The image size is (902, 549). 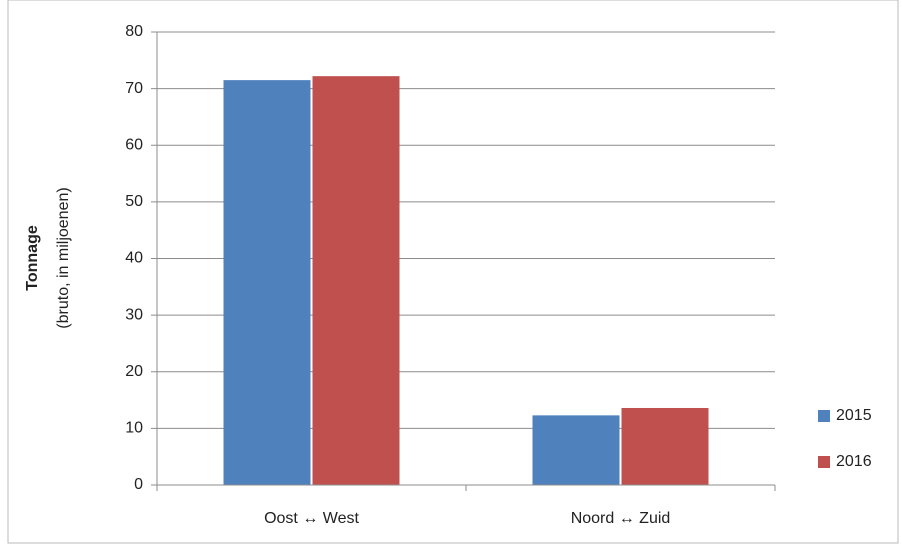 What do you see at coordinates (138, 484) in the screenshot?
I see `y-tick-label: 0` at bounding box center [138, 484].